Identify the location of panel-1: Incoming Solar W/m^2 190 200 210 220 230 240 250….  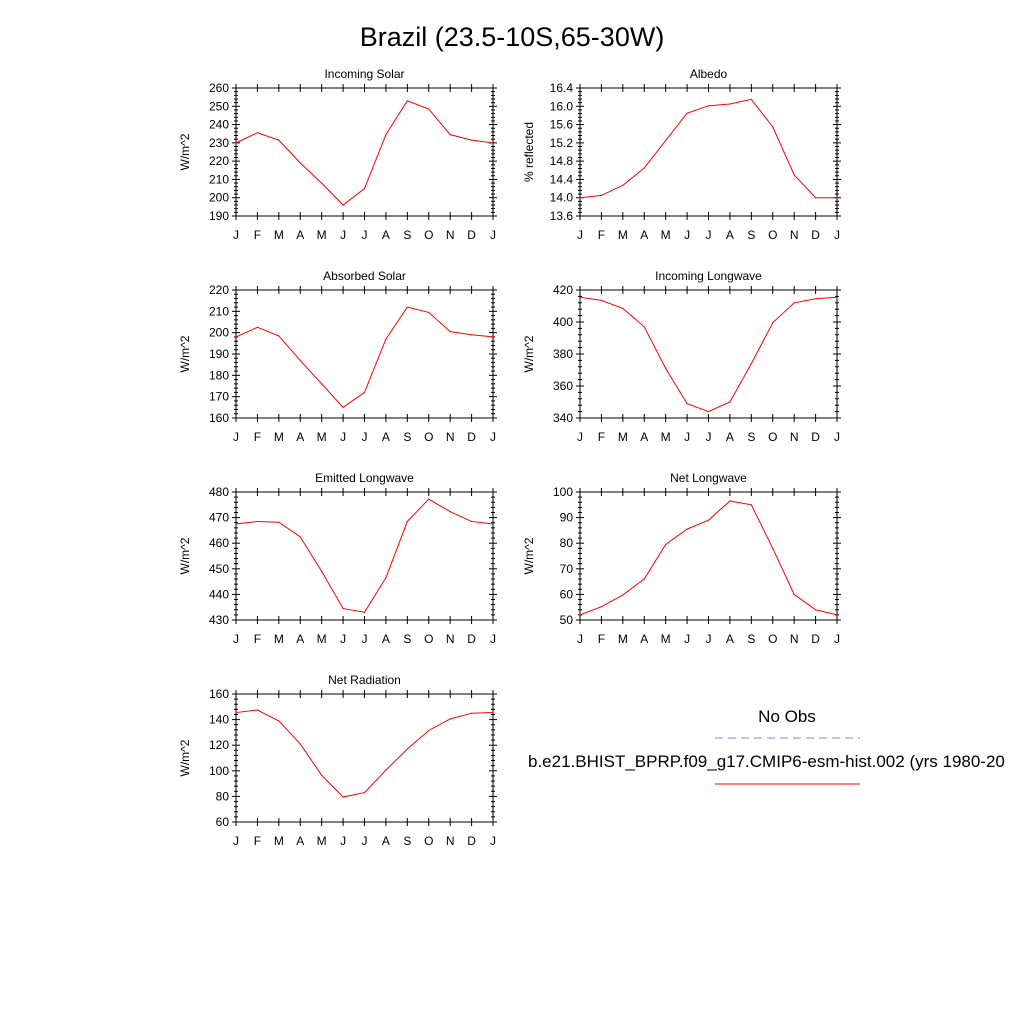
(337, 154).